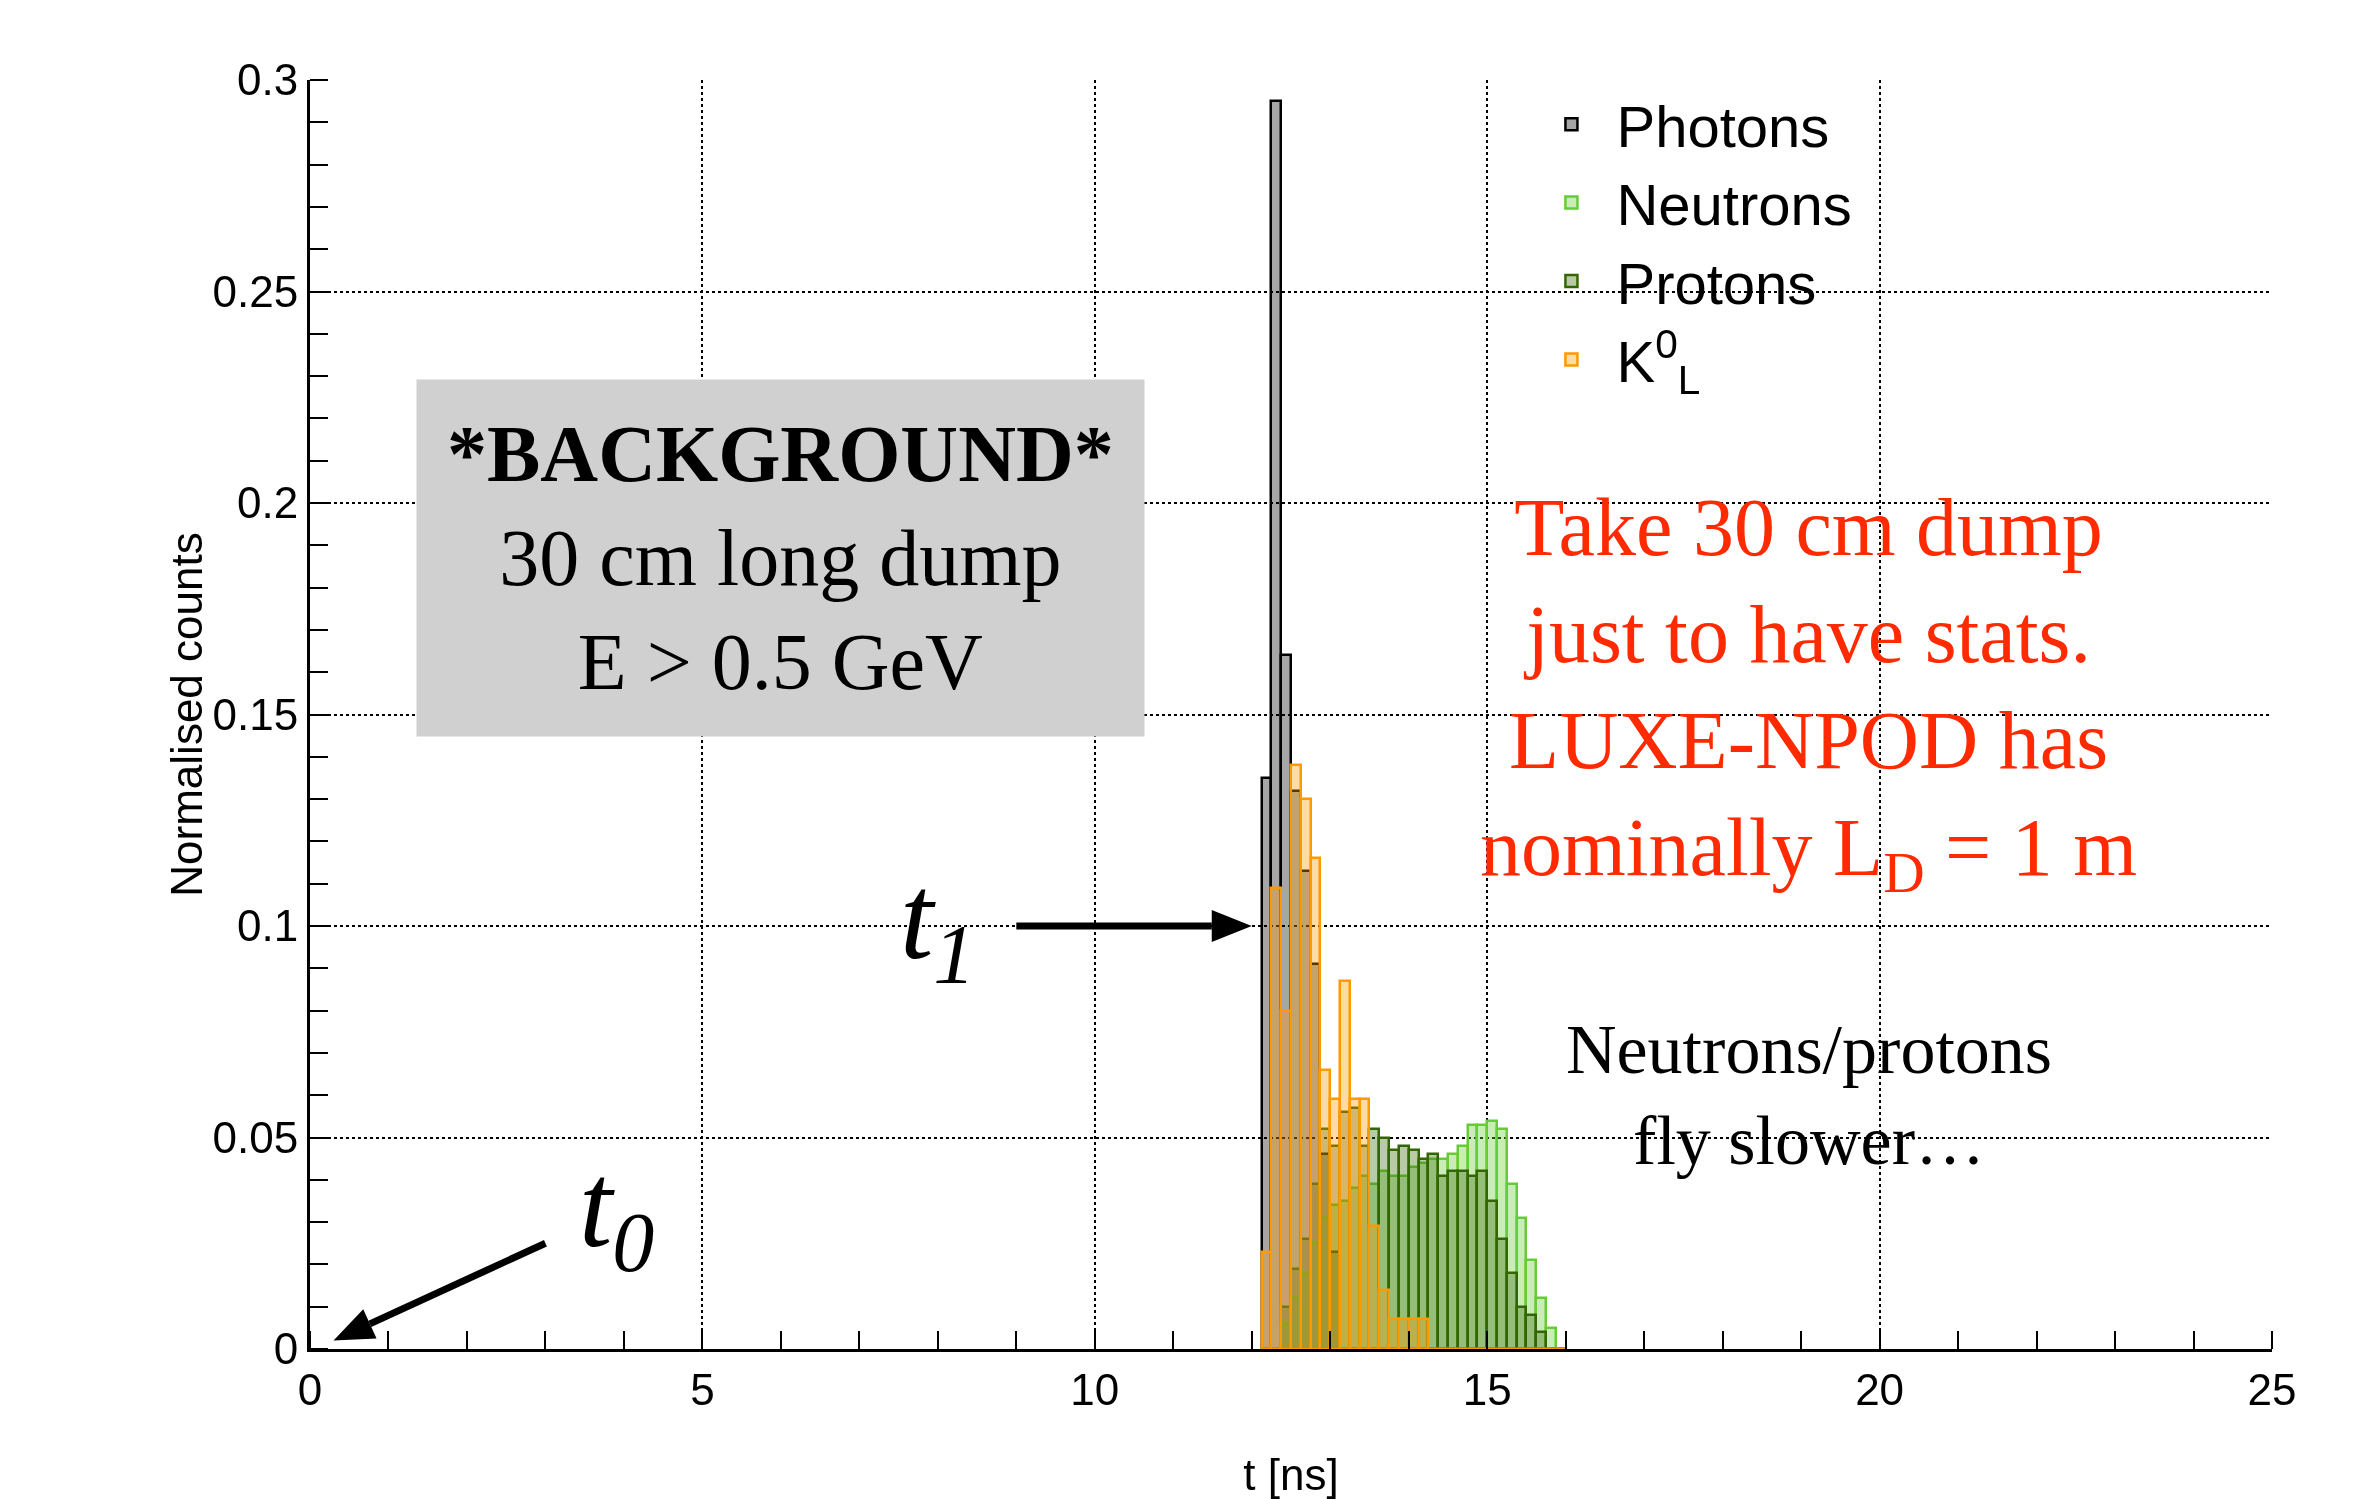 The width and height of the screenshot is (2365, 1499). What do you see at coordinates (1487, 1389) in the screenshot?
I see `x-tick-label: 15` at bounding box center [1487, 1389].